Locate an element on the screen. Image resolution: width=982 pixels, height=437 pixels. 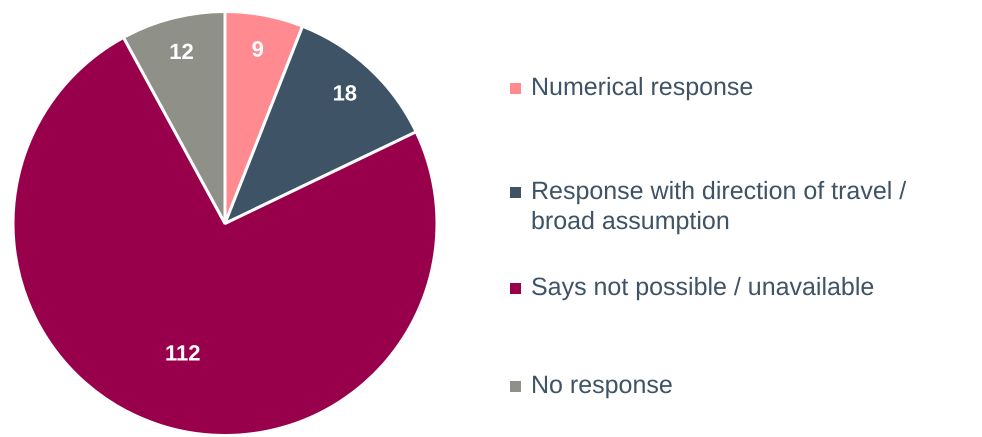
legend-label: No response is located at coordinates (602, 385).